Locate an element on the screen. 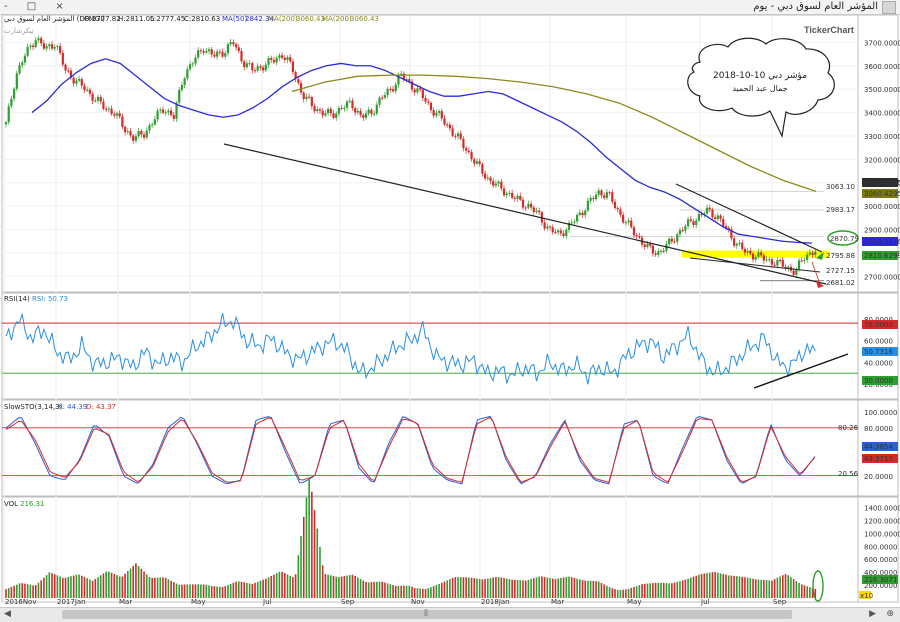  highlight-ellipse is located at coordinates (843, 238).